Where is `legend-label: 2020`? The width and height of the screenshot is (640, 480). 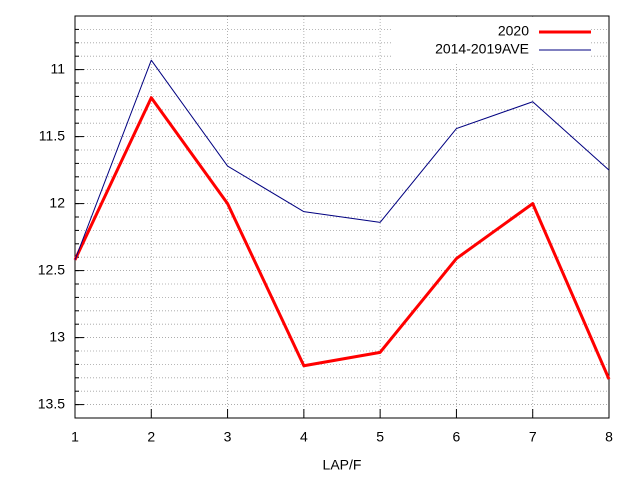
legend-label: 2020 is located at coordinates (513, 31).